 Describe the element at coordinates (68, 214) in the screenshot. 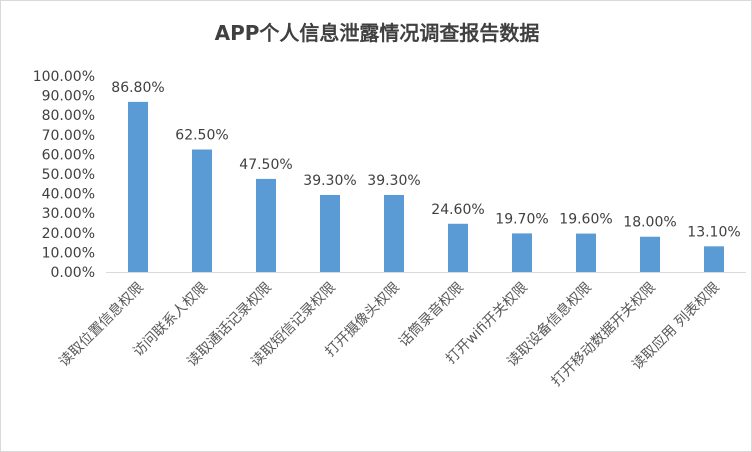

I see `y-tick-label: 30.00%` at that location.